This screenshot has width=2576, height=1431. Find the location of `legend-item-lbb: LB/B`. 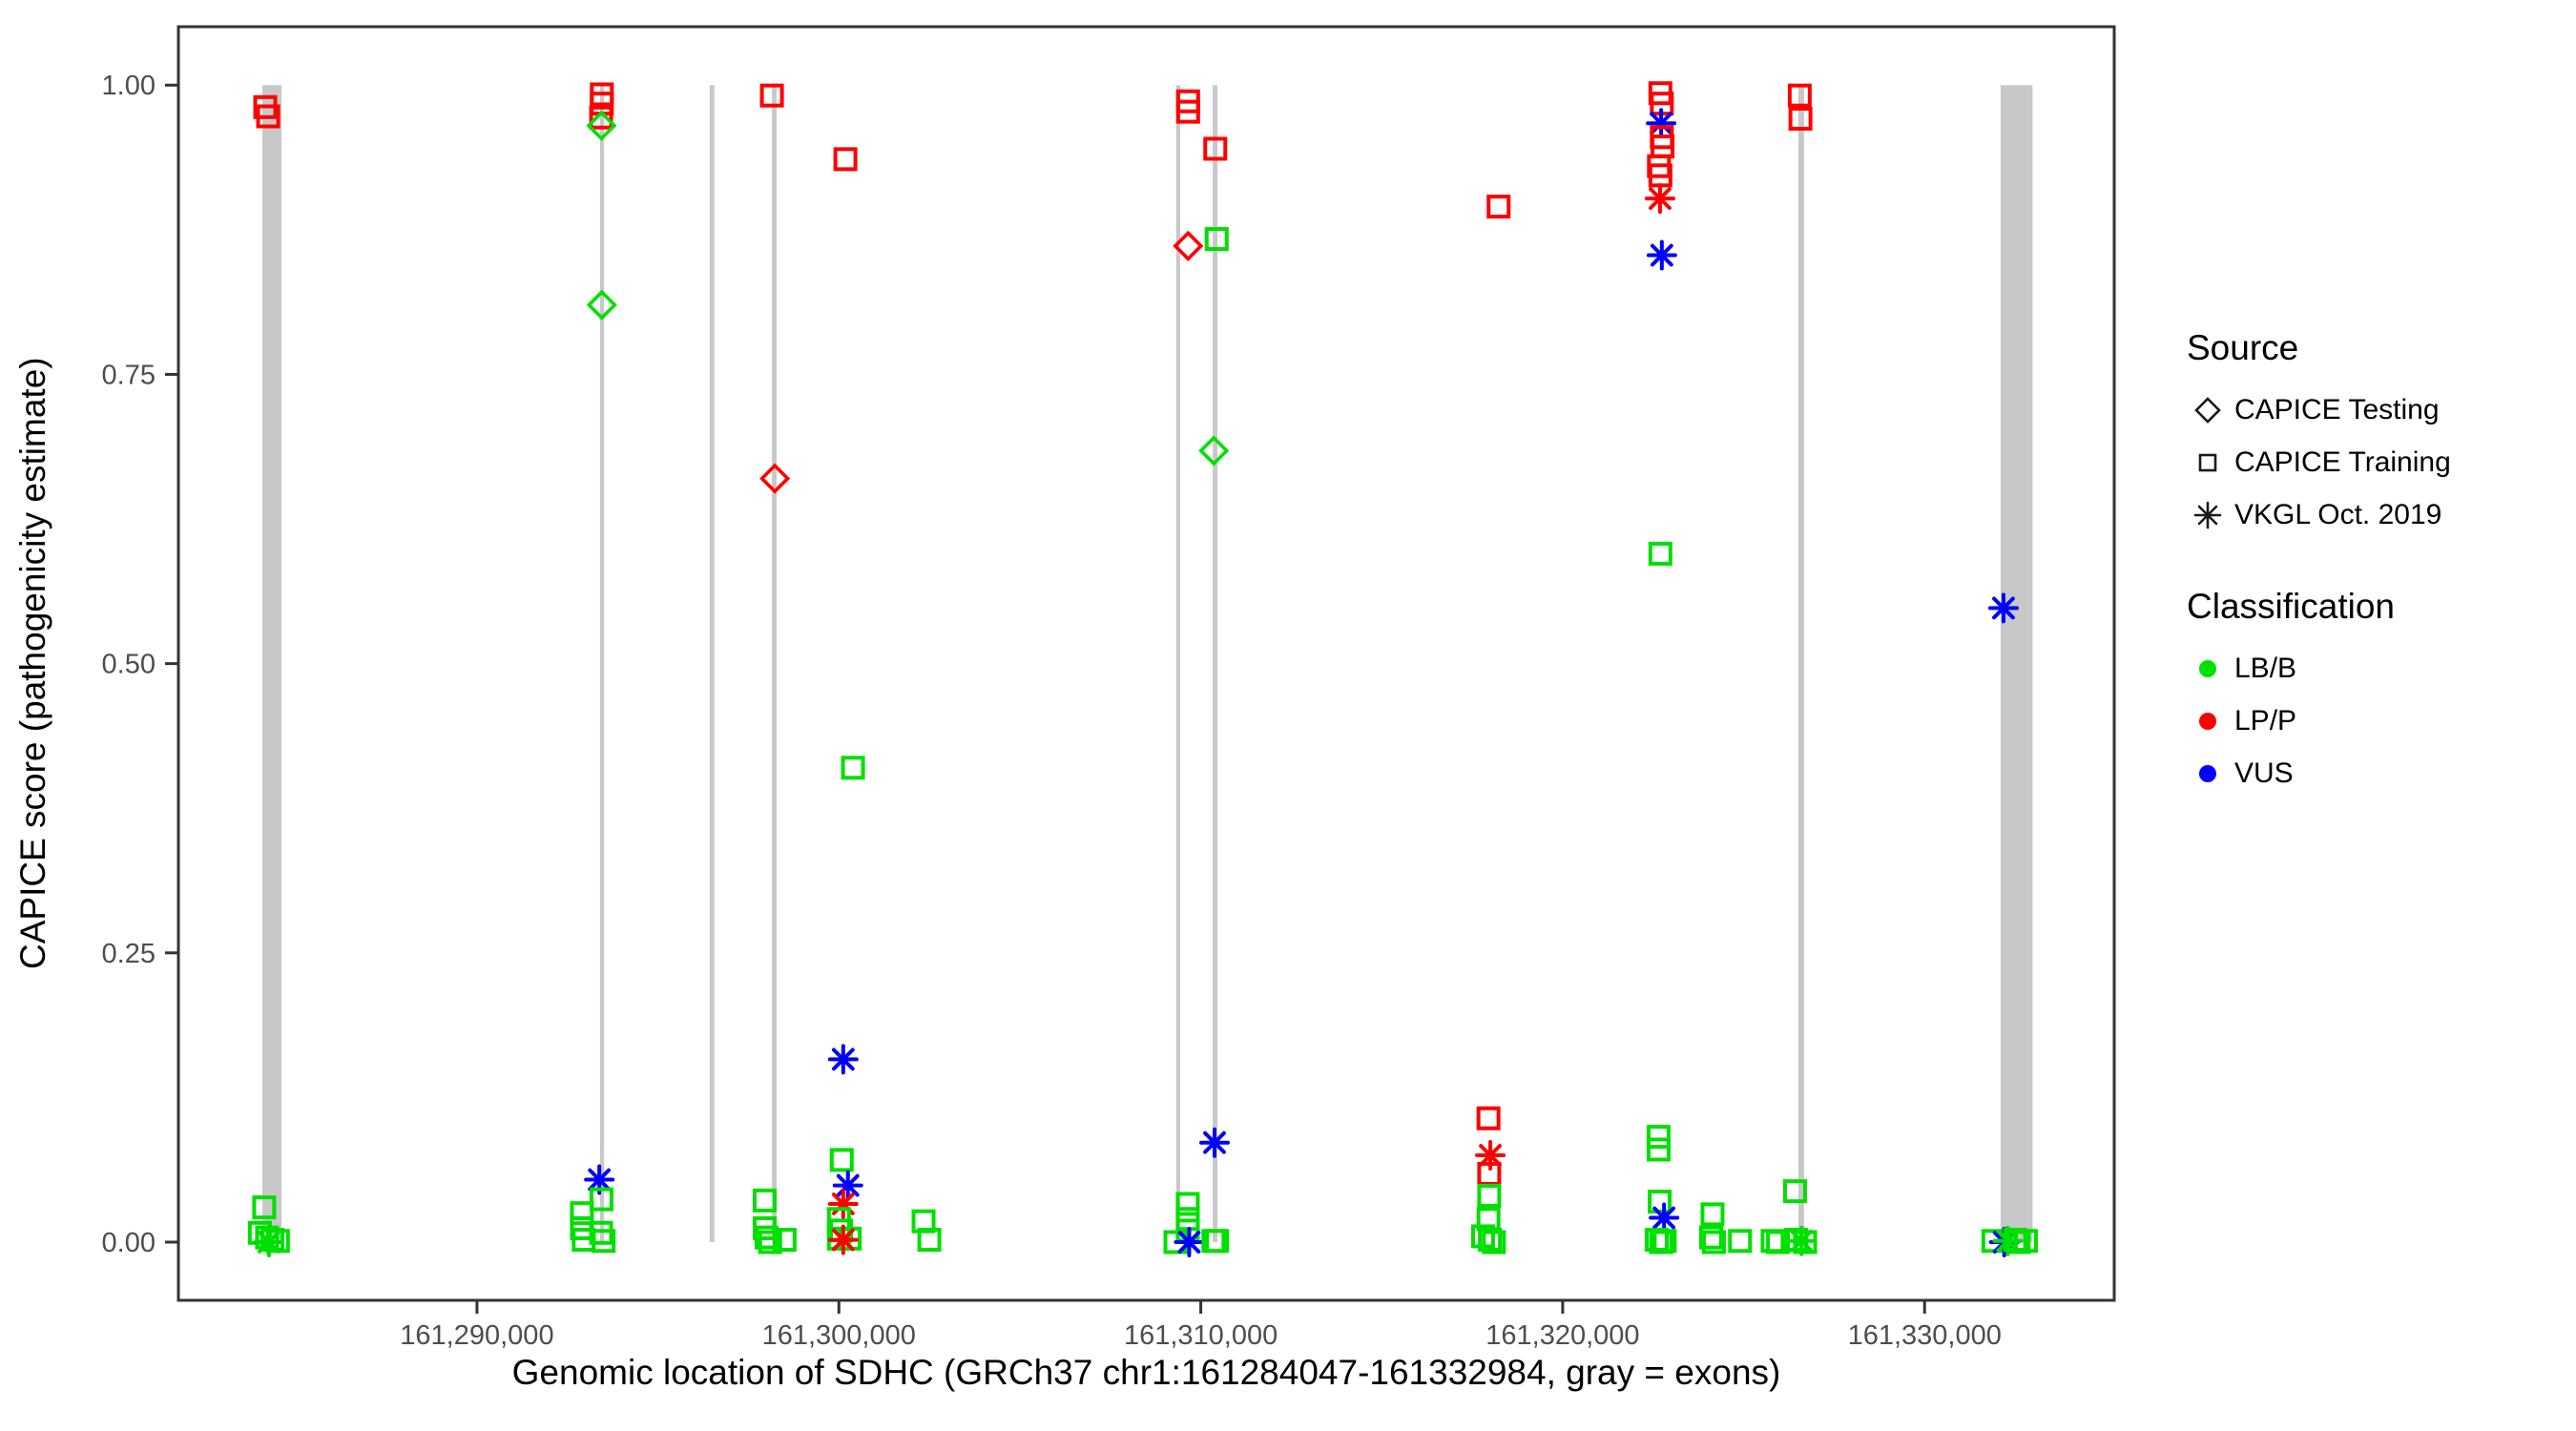

legend-item-lbb: LB/B is located at coordinates (2377, 668).